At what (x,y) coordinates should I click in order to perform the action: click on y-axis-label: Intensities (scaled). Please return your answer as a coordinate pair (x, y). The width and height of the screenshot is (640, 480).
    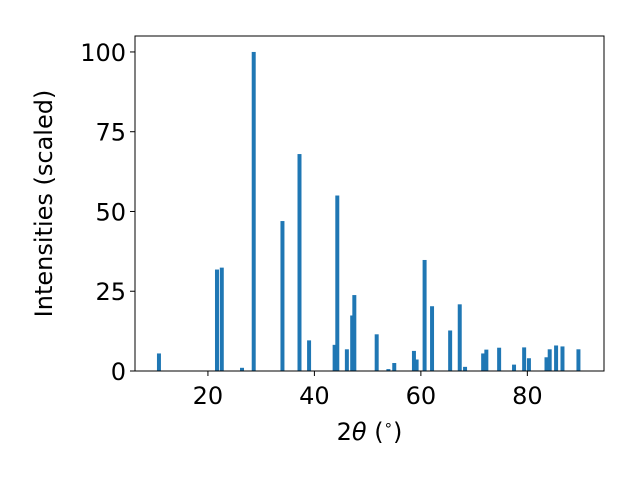
    Looking at the image, I should click on (44, 204).